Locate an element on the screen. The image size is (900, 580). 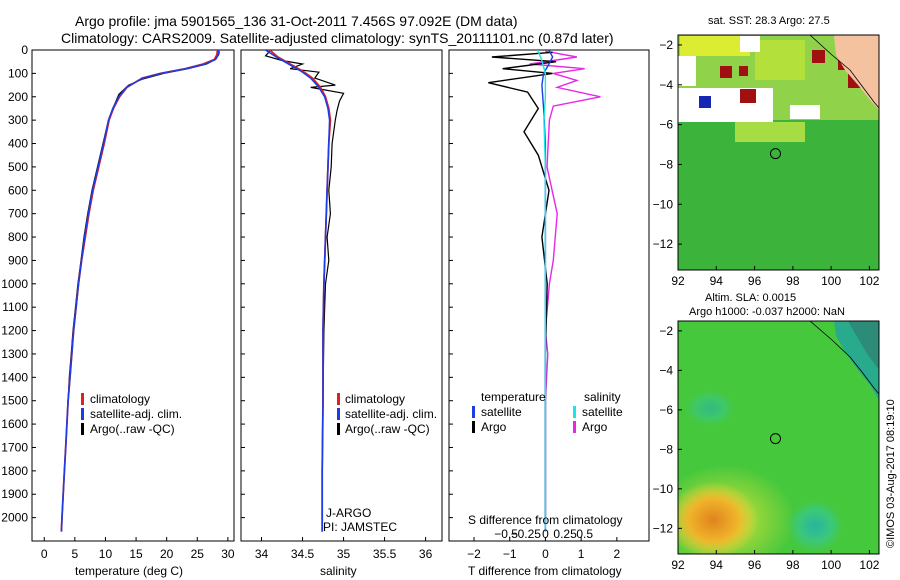
salinity-depth-ticks is located at coordinates (243, 284).